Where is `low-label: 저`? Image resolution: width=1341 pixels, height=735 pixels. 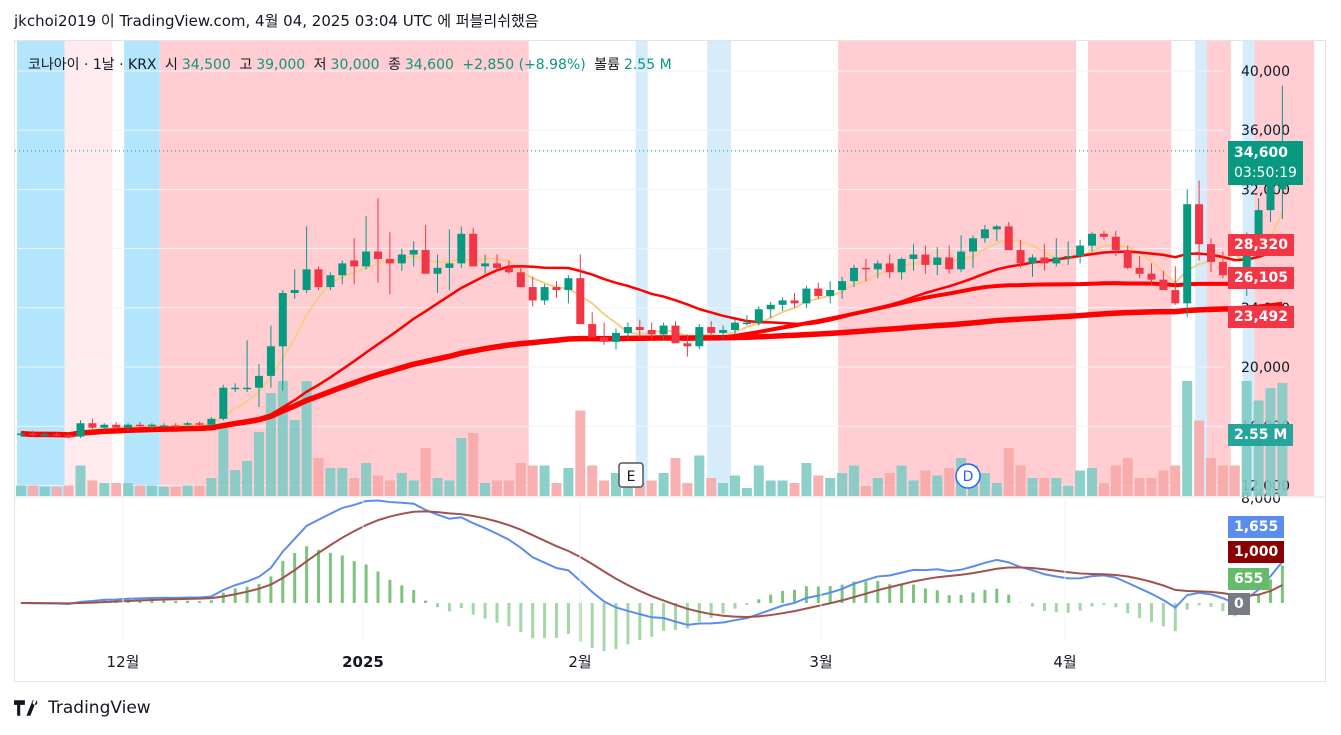 low-label: 저 is located at coordinates (320, 65).